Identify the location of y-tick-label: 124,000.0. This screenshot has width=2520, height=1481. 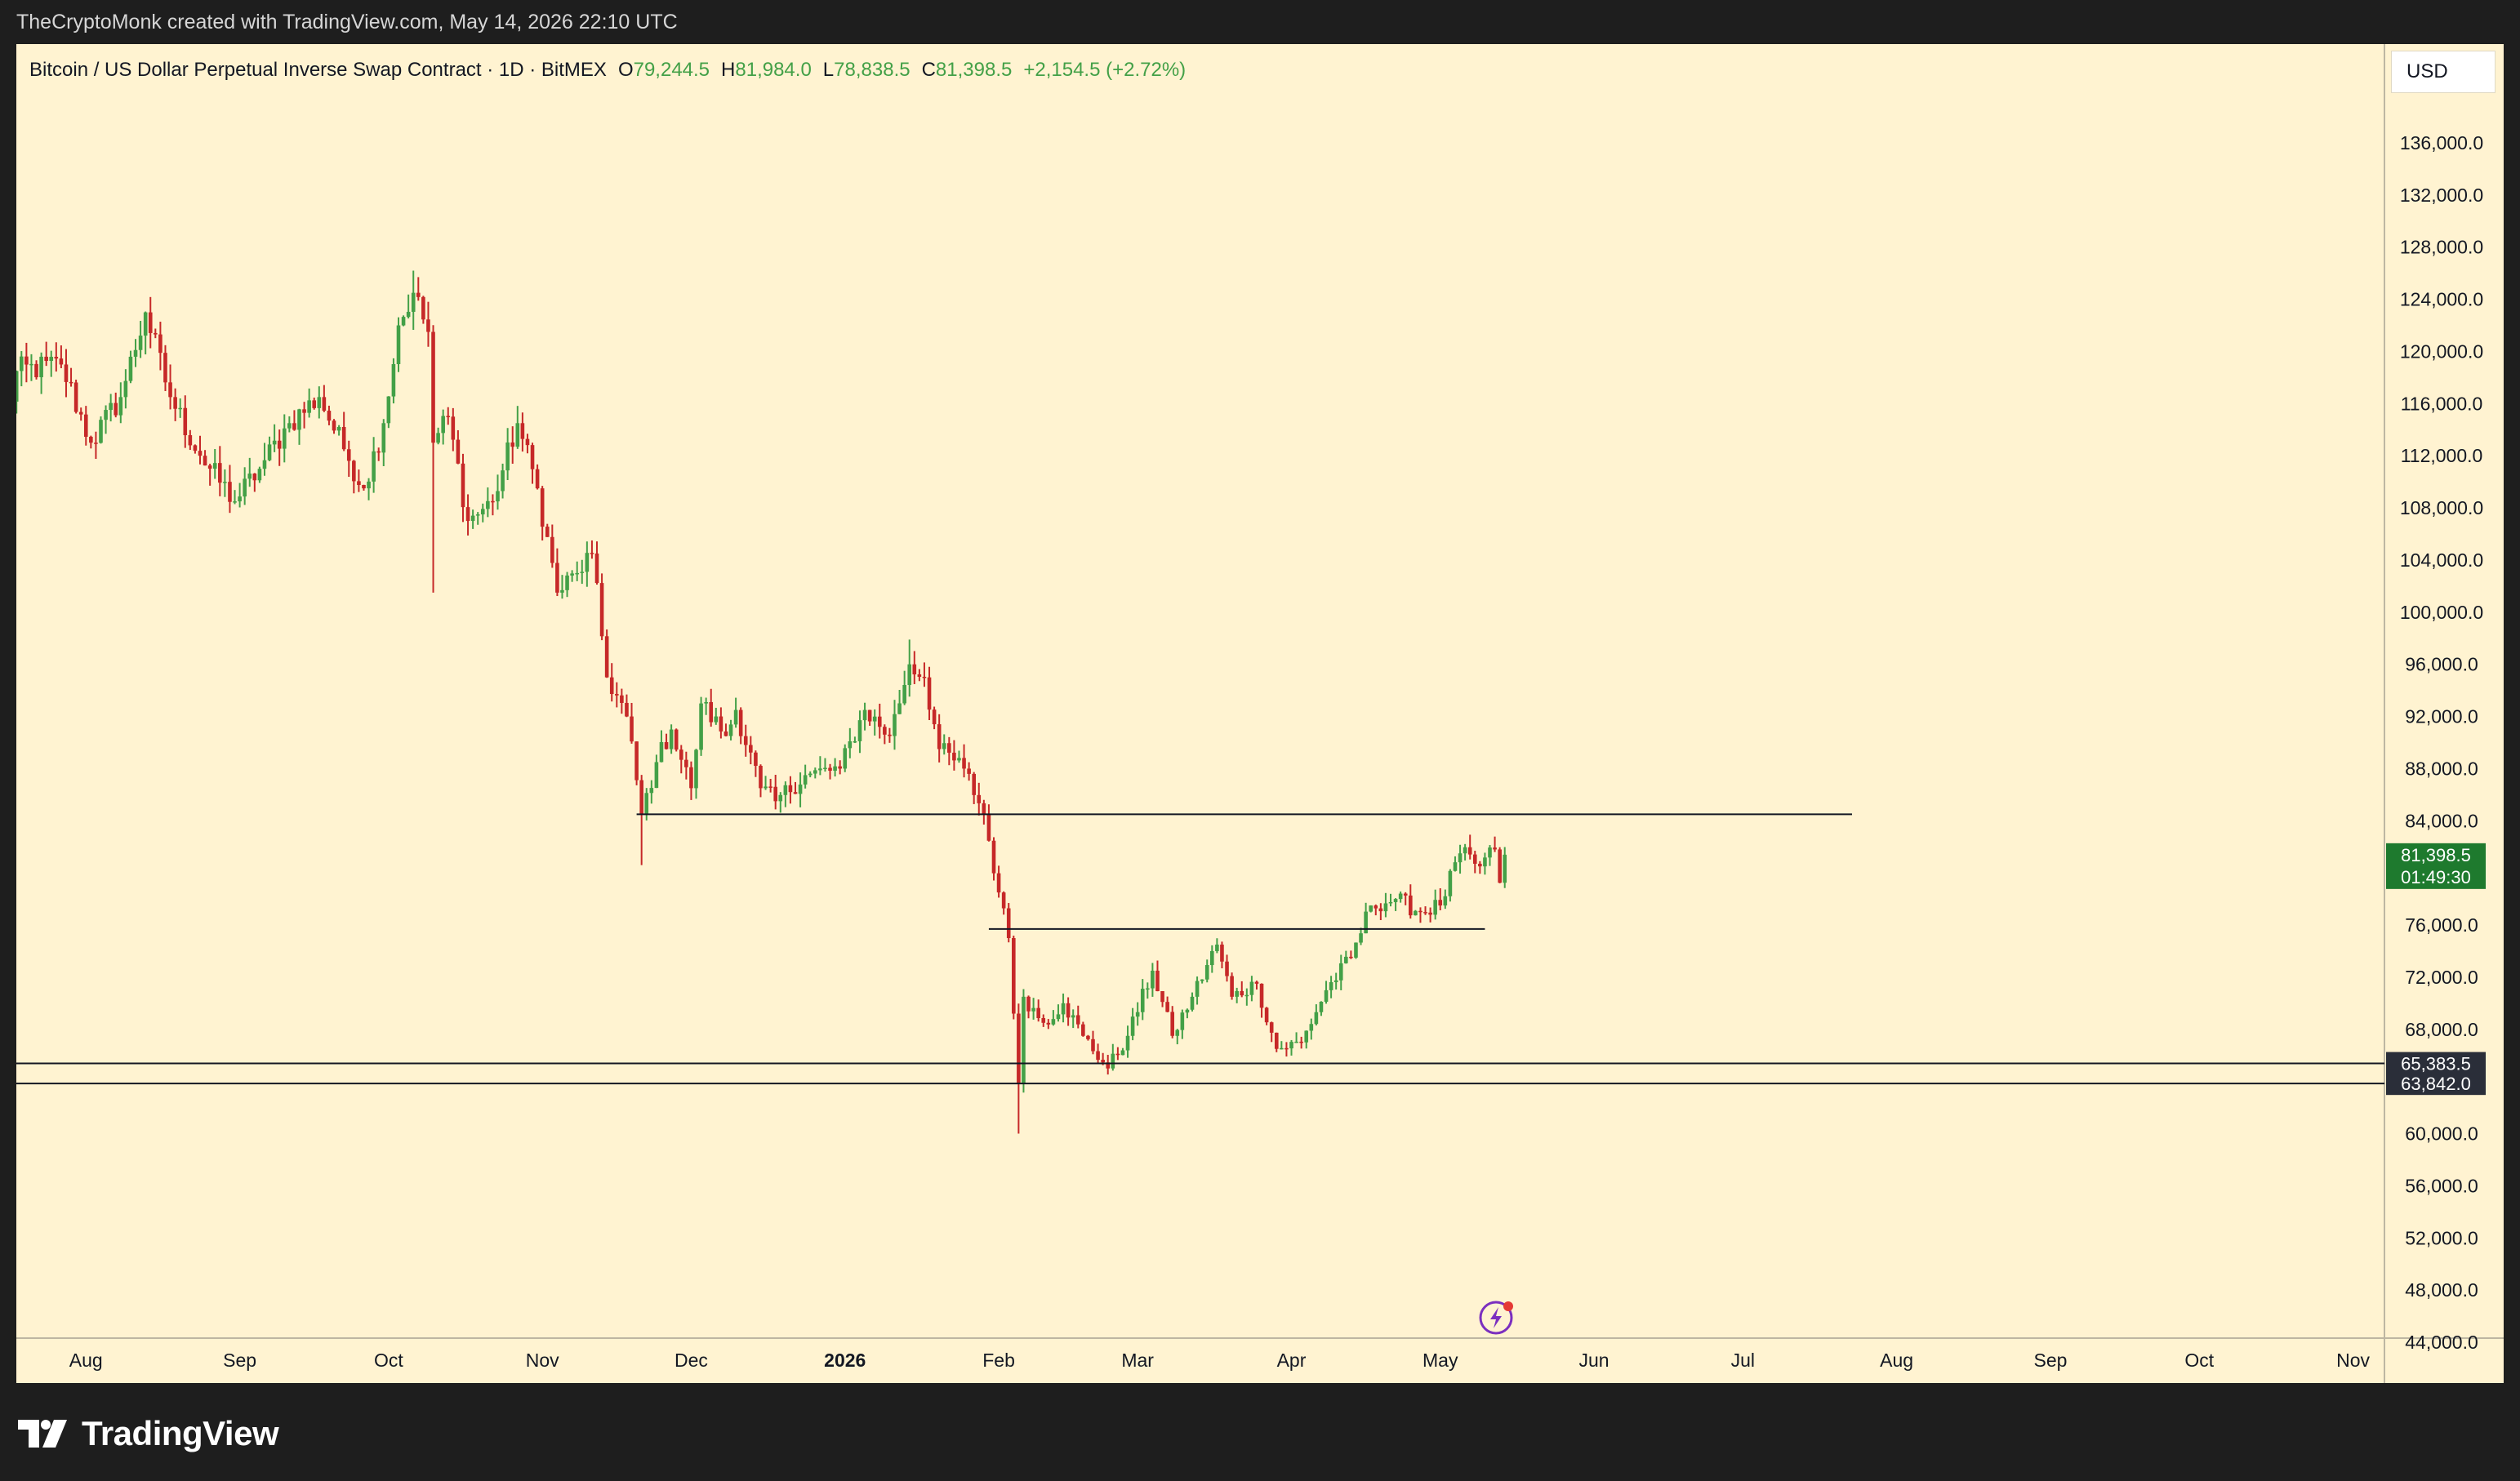
(2441, 300).